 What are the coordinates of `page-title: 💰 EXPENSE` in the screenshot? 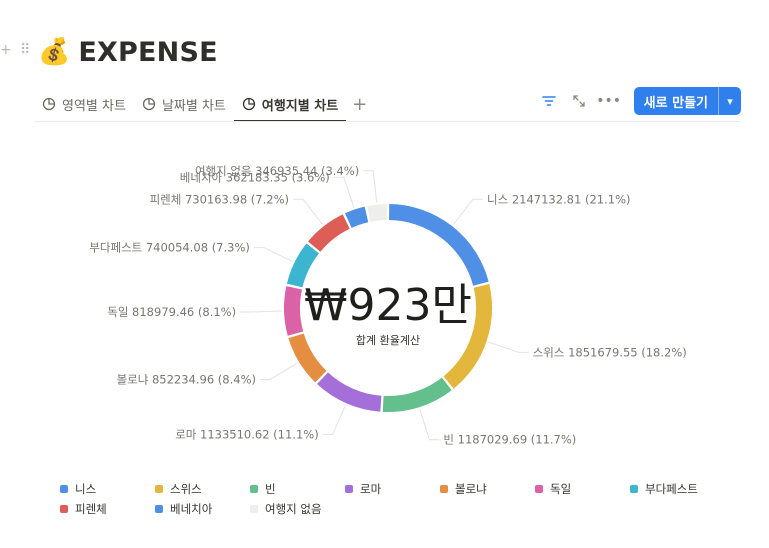 It's located at (128, 52).